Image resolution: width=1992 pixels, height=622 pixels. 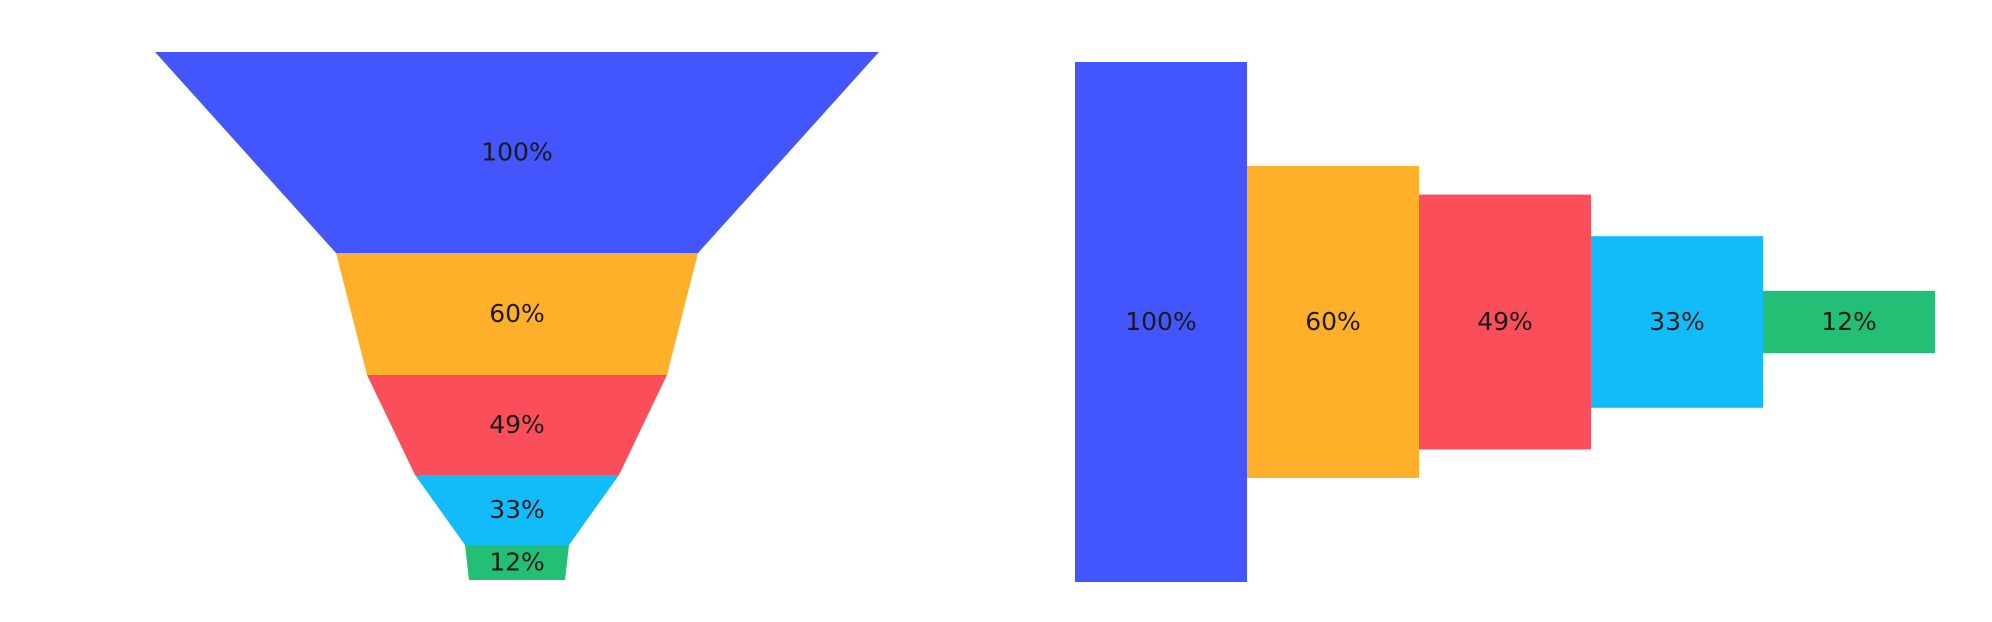 I want to click on bar-value-label: 12%, so click(x=1849, y=321).